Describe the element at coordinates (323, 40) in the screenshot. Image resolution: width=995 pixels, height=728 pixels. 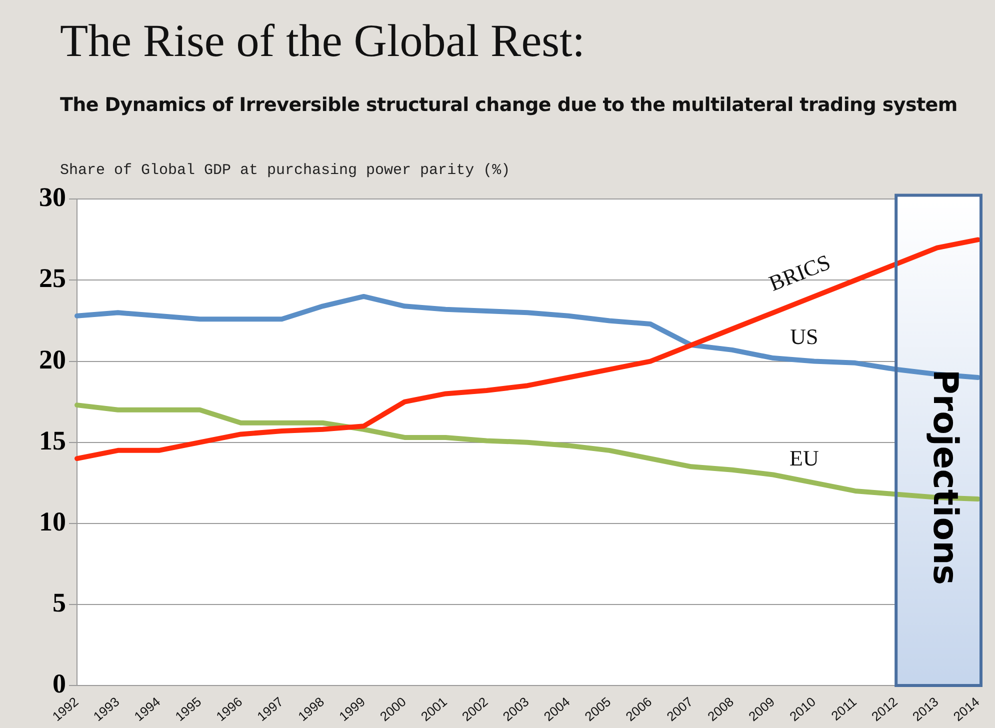
I see `chart-title: The Rise of the Global Rest:` at that location.